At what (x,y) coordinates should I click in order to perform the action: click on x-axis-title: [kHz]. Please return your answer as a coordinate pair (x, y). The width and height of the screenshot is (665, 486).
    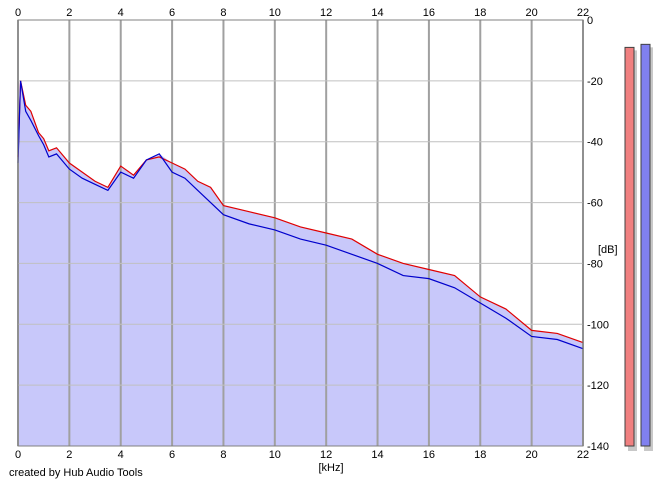
    Looking at the image, I should click on (330, 468).